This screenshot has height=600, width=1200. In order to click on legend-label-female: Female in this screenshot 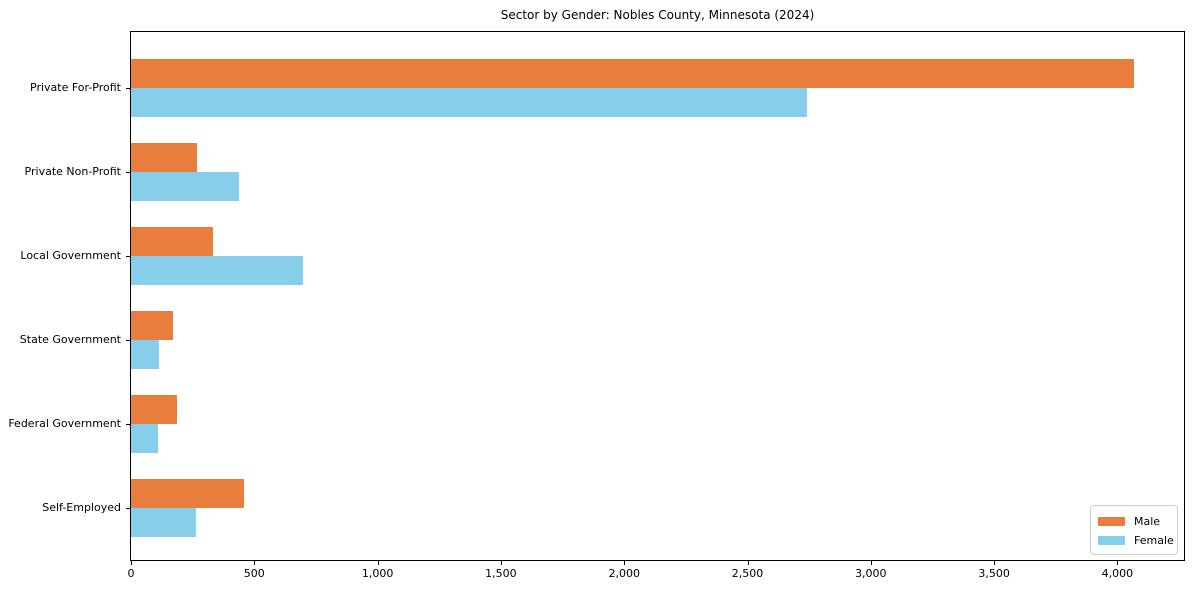, I will do `click(1154, 540)`.